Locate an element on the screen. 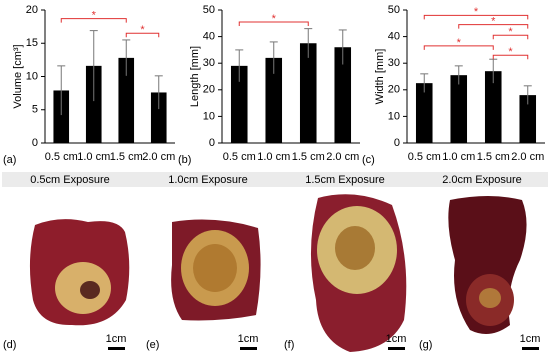 This screenshot has width=550, height=355. y-axis-label: Width [mm] is located at coordinates (380, 77).